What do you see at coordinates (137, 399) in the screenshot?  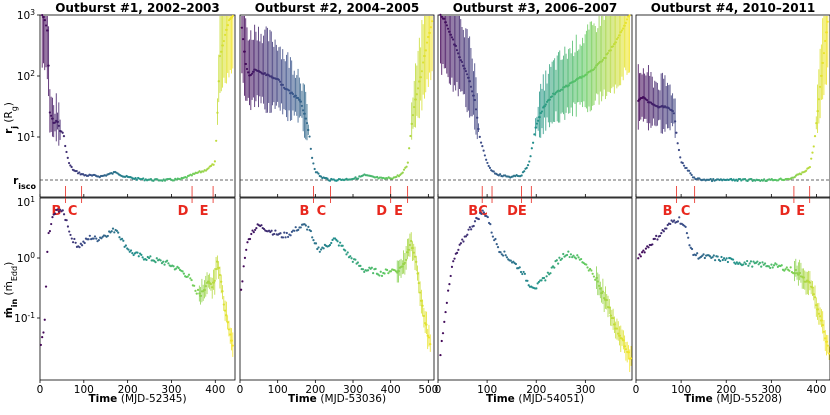 I see `x-axis-label: Time (MJD-52345)` at bounding box center [137, 399].